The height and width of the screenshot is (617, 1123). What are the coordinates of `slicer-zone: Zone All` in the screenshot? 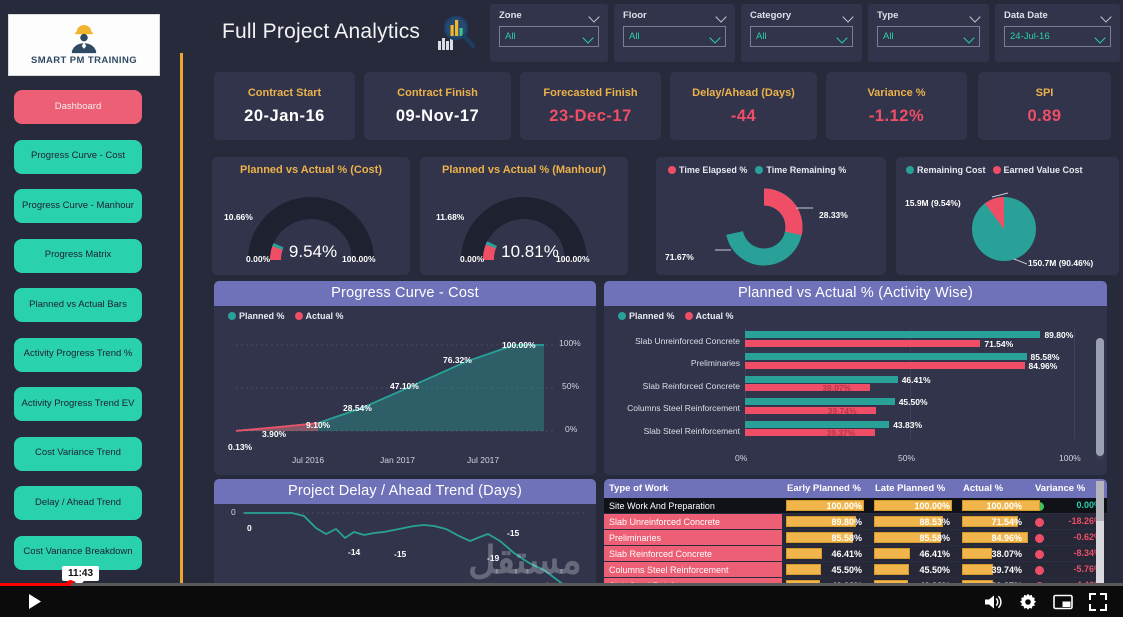 It's located at (549, 33).